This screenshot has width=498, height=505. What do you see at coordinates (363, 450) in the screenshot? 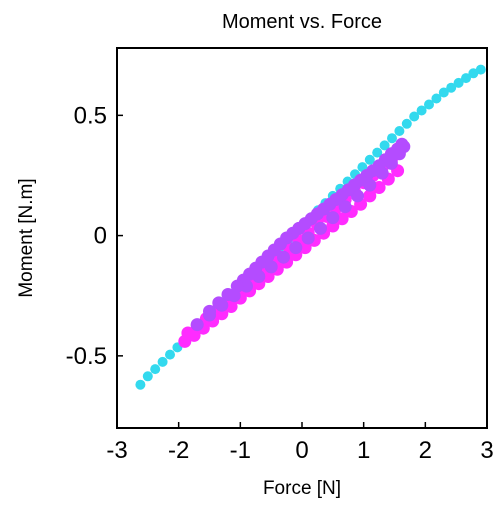
I see `x-tick-label: 1` at bounding box center [363, 450].